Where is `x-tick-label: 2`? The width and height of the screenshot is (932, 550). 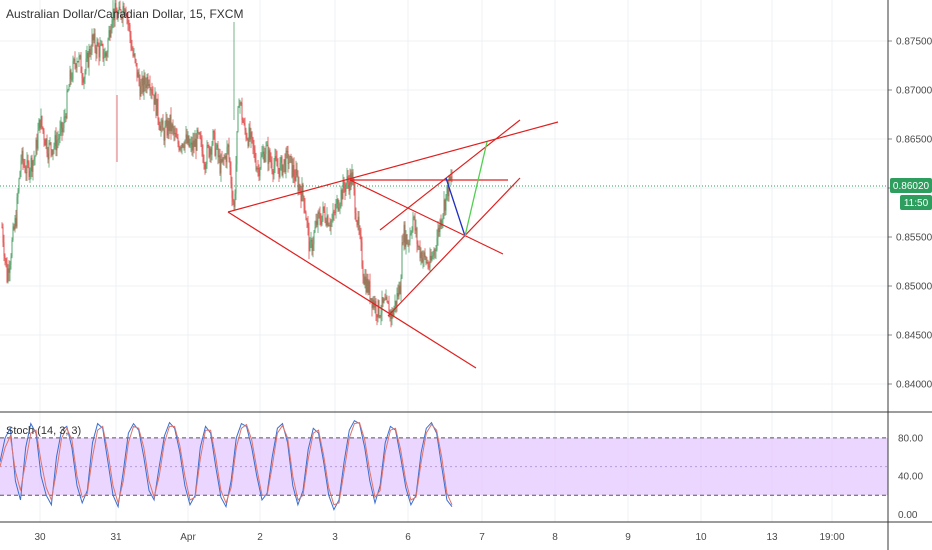
x-tick-label: 2 is located at coordinates (260, 537).